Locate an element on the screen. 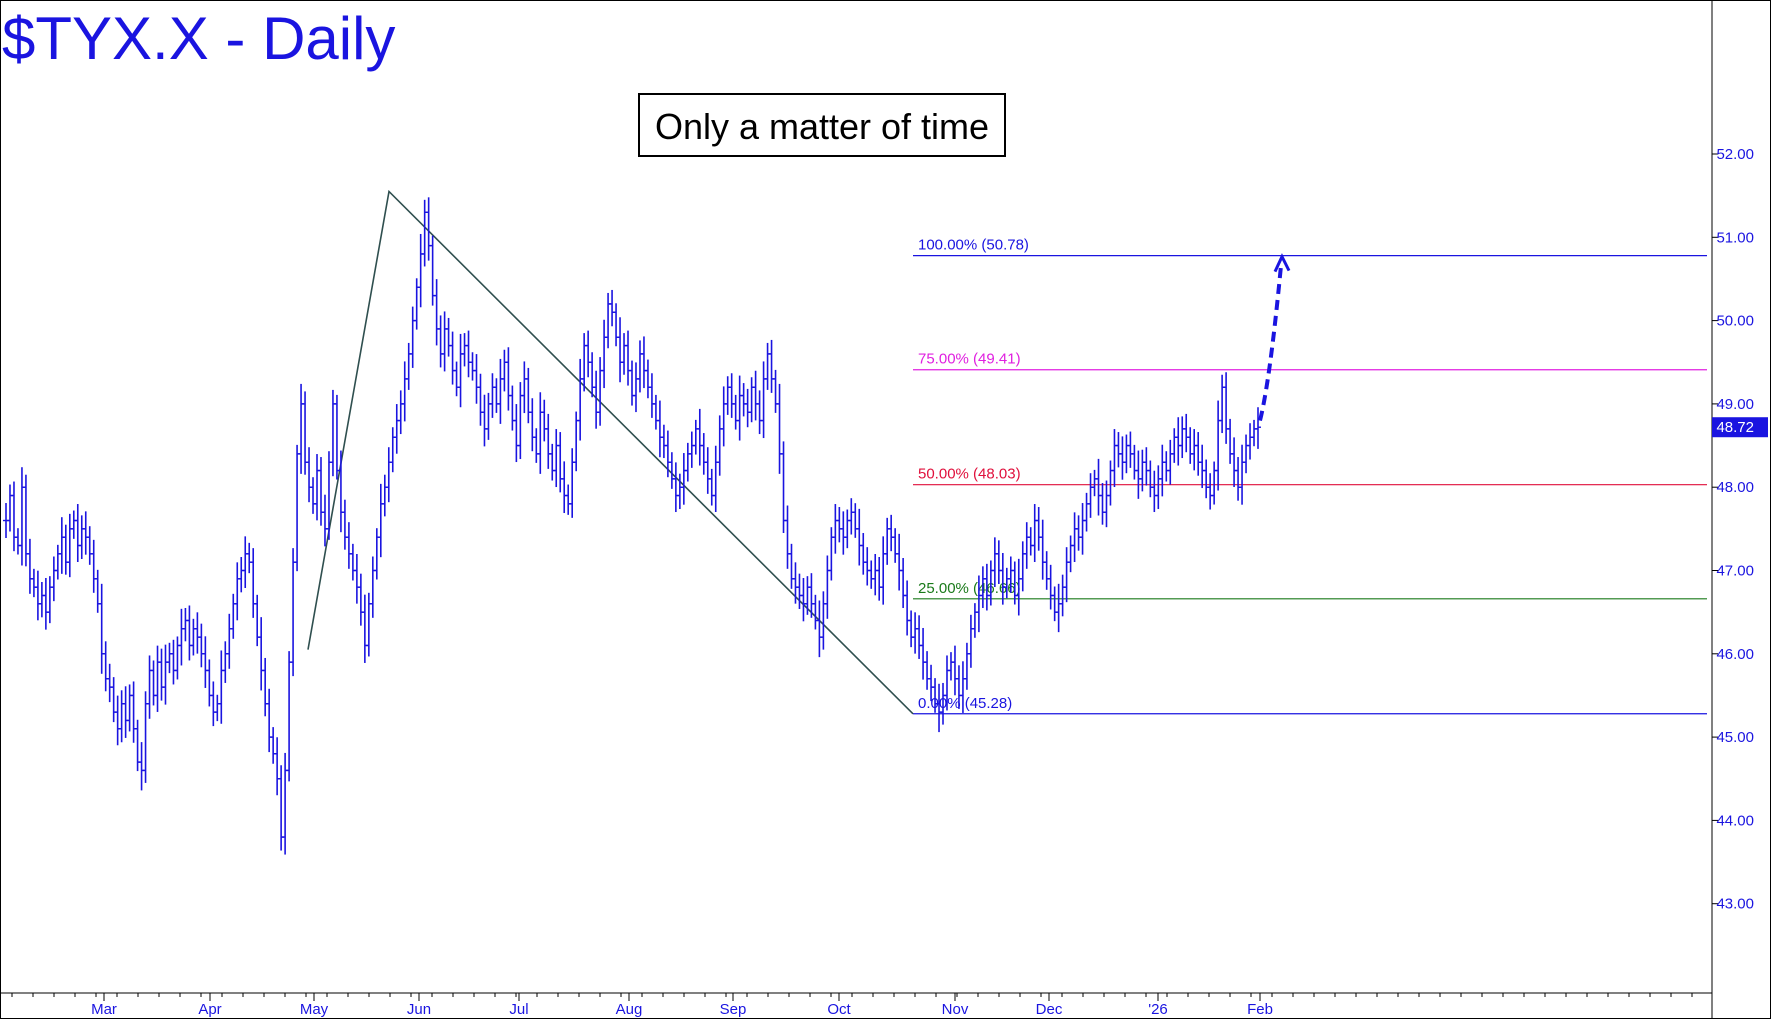 The height and width of the screenshot is (1019, 1771). y-tick-label: 45.00 is located at coordinates (1735, 737).